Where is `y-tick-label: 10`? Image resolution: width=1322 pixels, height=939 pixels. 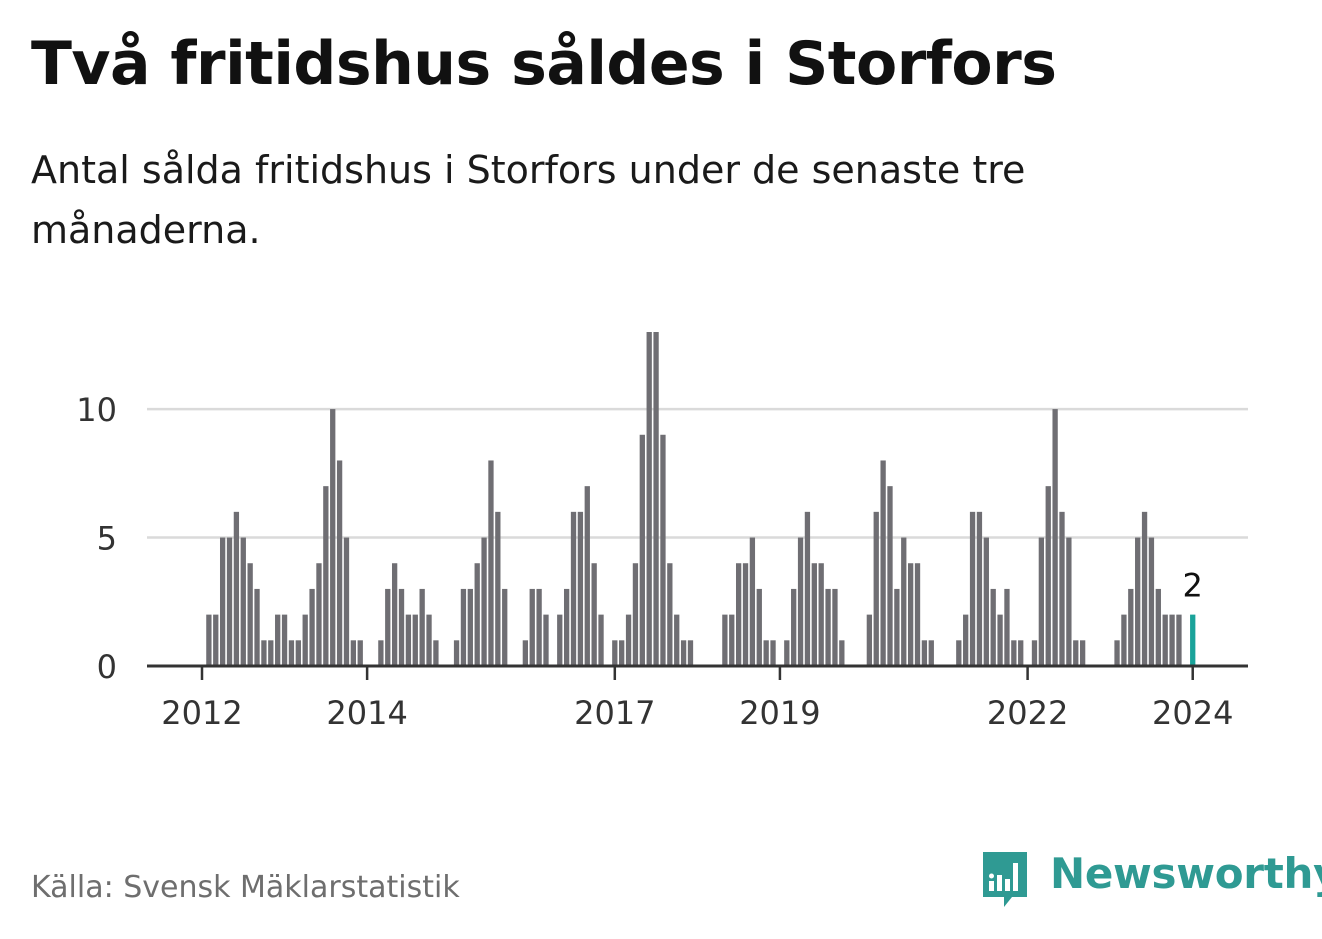 y-tick-label: 10 is located at coordinates (96, 410).